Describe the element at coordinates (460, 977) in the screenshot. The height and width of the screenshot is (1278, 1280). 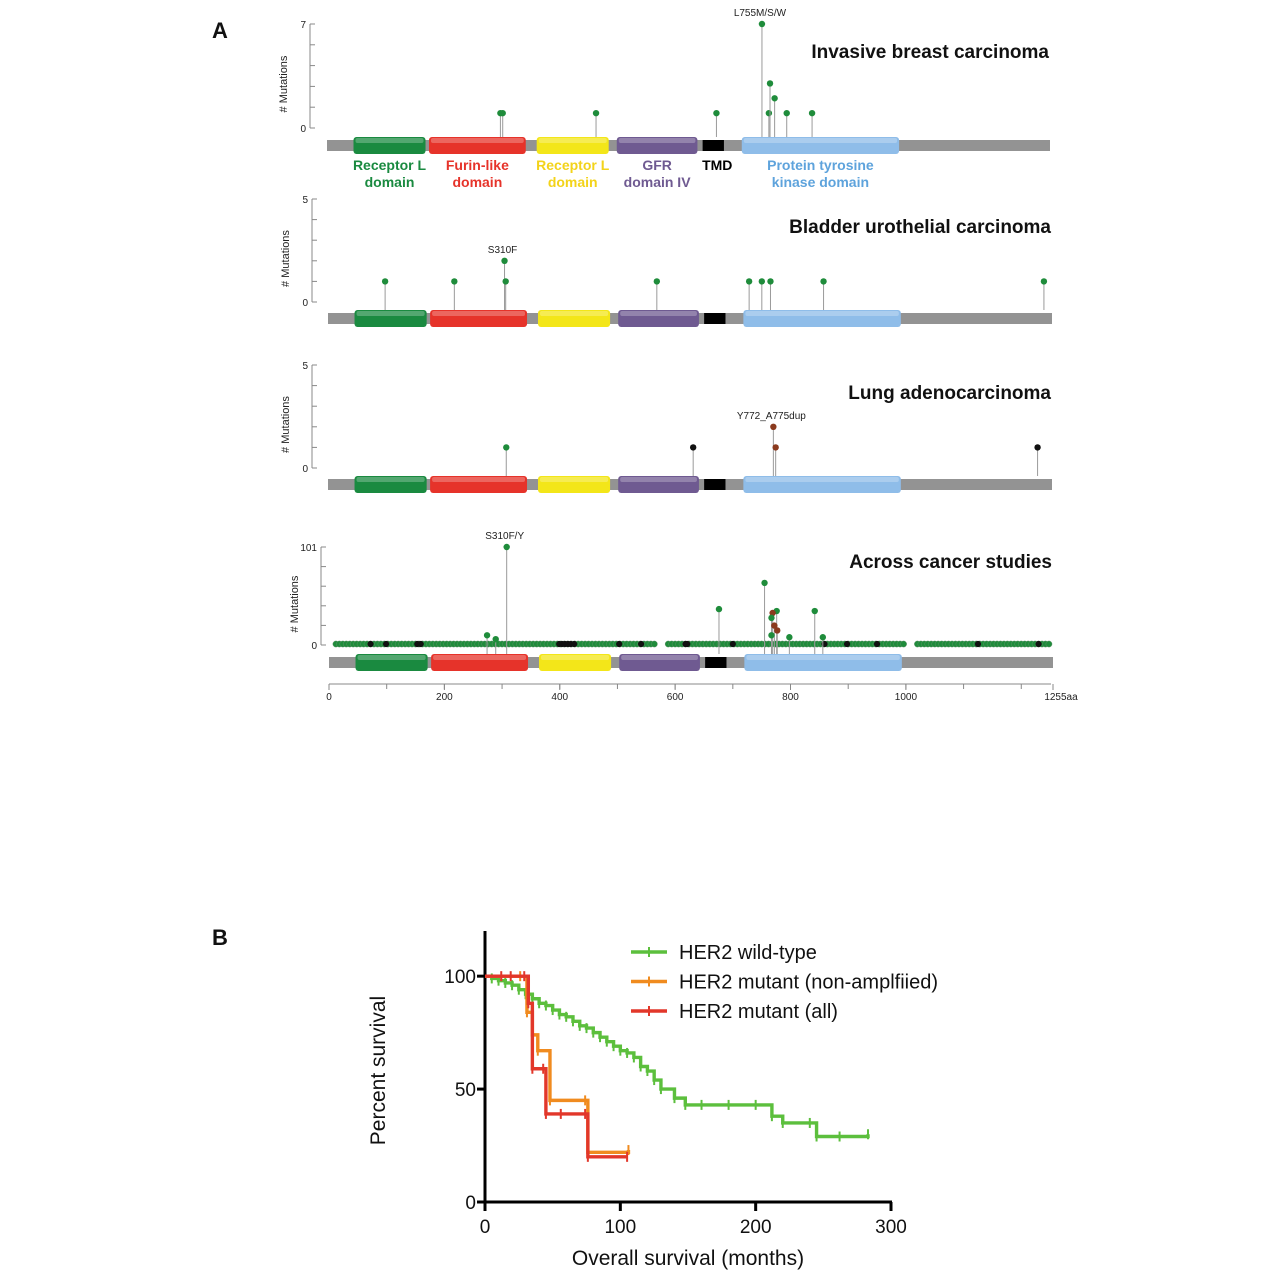
I see `survival-y-tick-label: 100` at that location.